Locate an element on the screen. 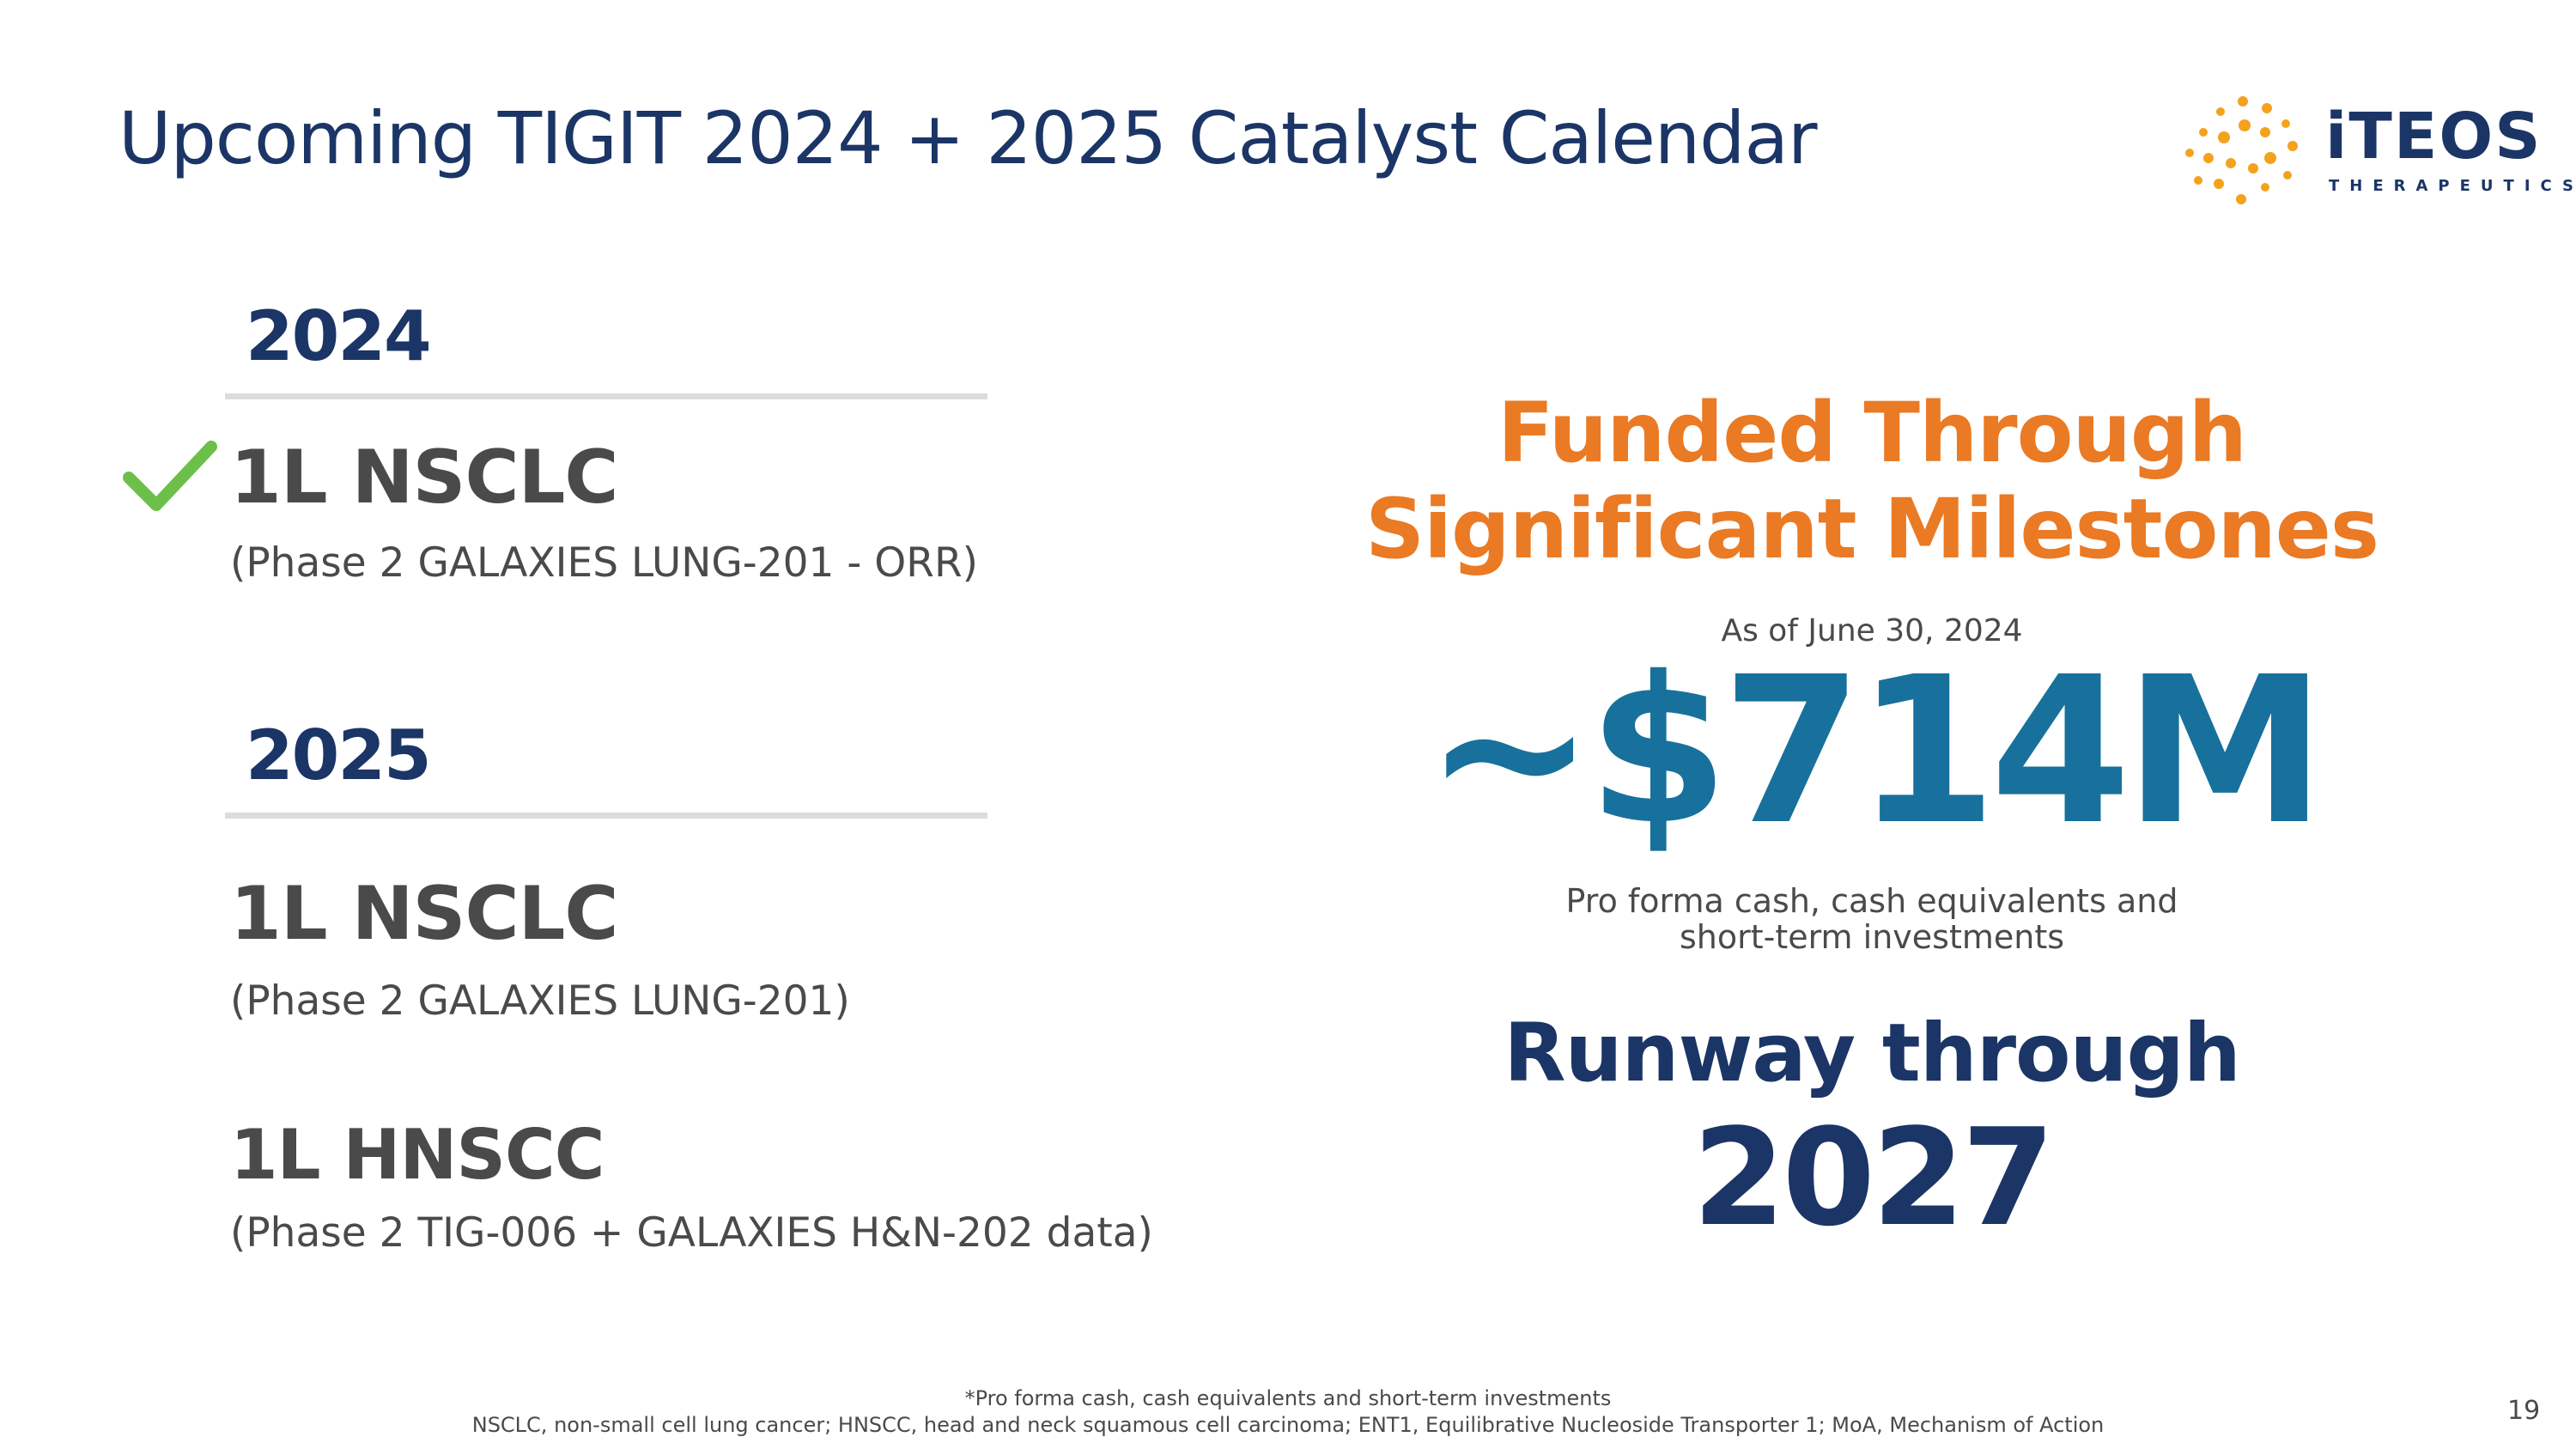 This screenshot has width=2576, height=1449. cash-amount: ~$714M is located at coordinates (1875, 751).